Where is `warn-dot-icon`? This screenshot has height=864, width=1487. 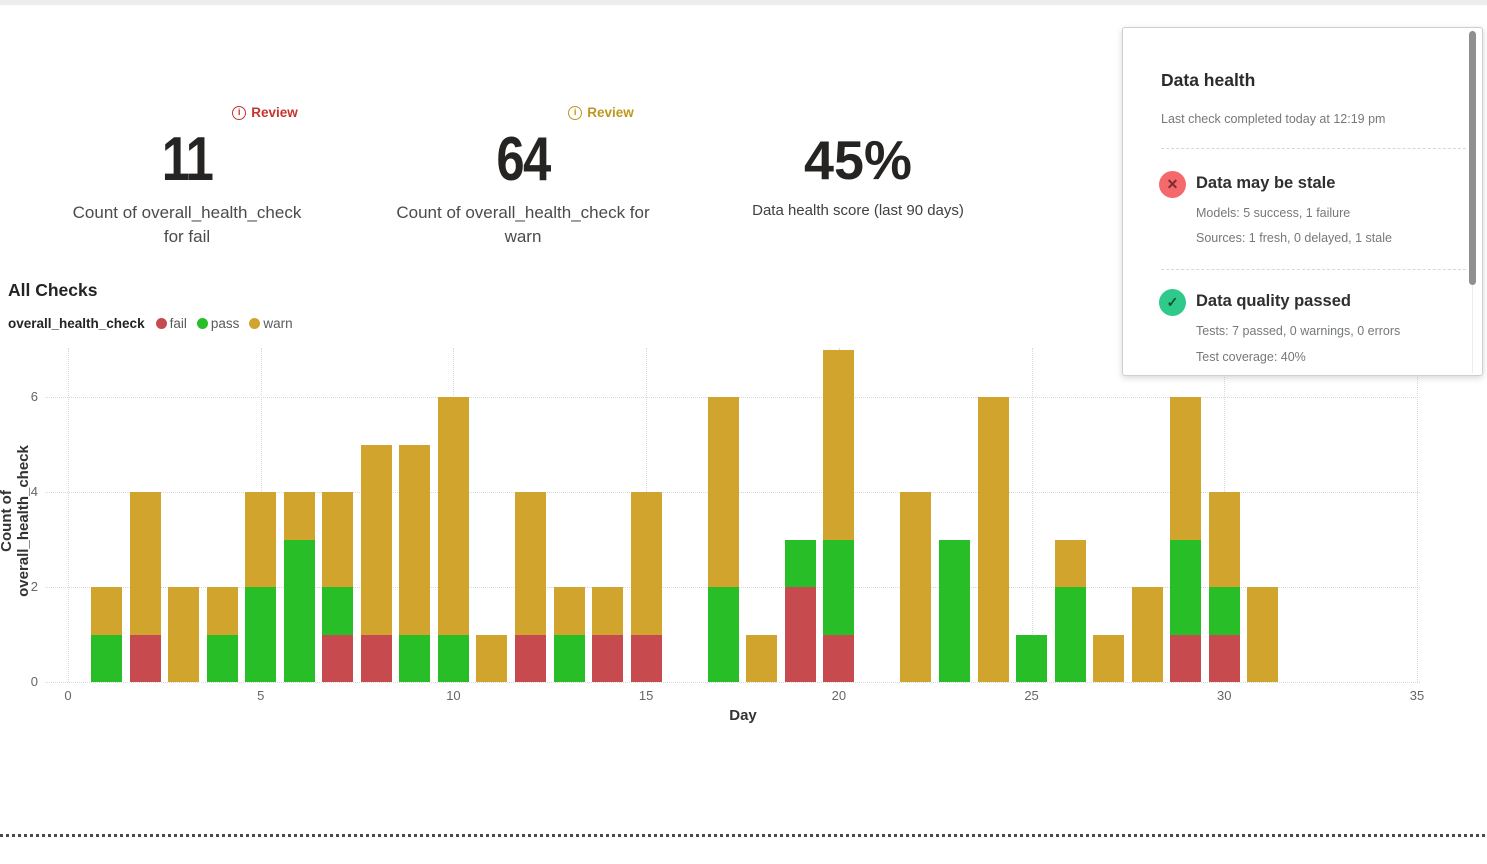
warn-dot-icon is located at coordinates (255, 323).